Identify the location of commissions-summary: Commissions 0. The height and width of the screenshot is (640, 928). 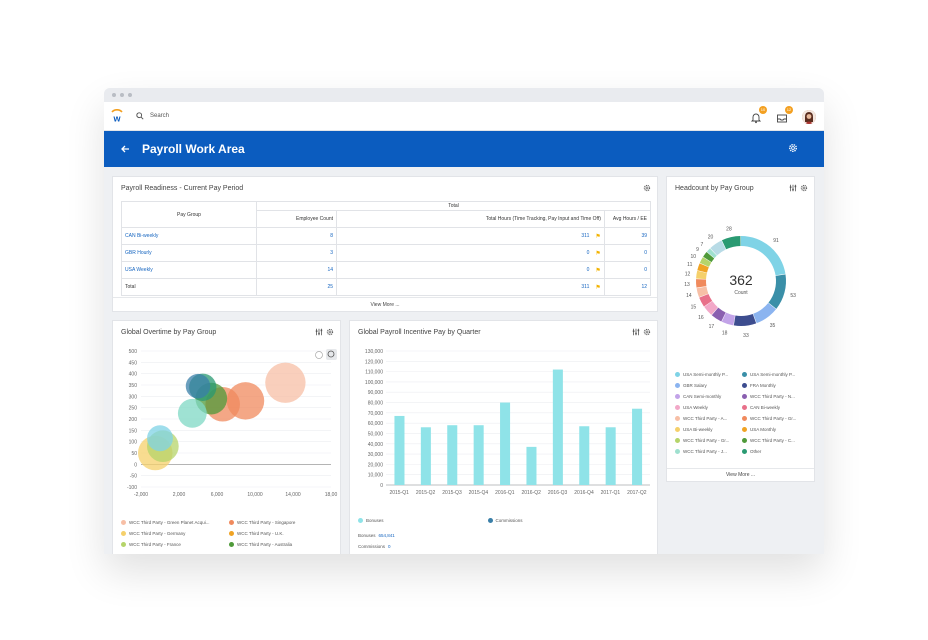
(508, 546).